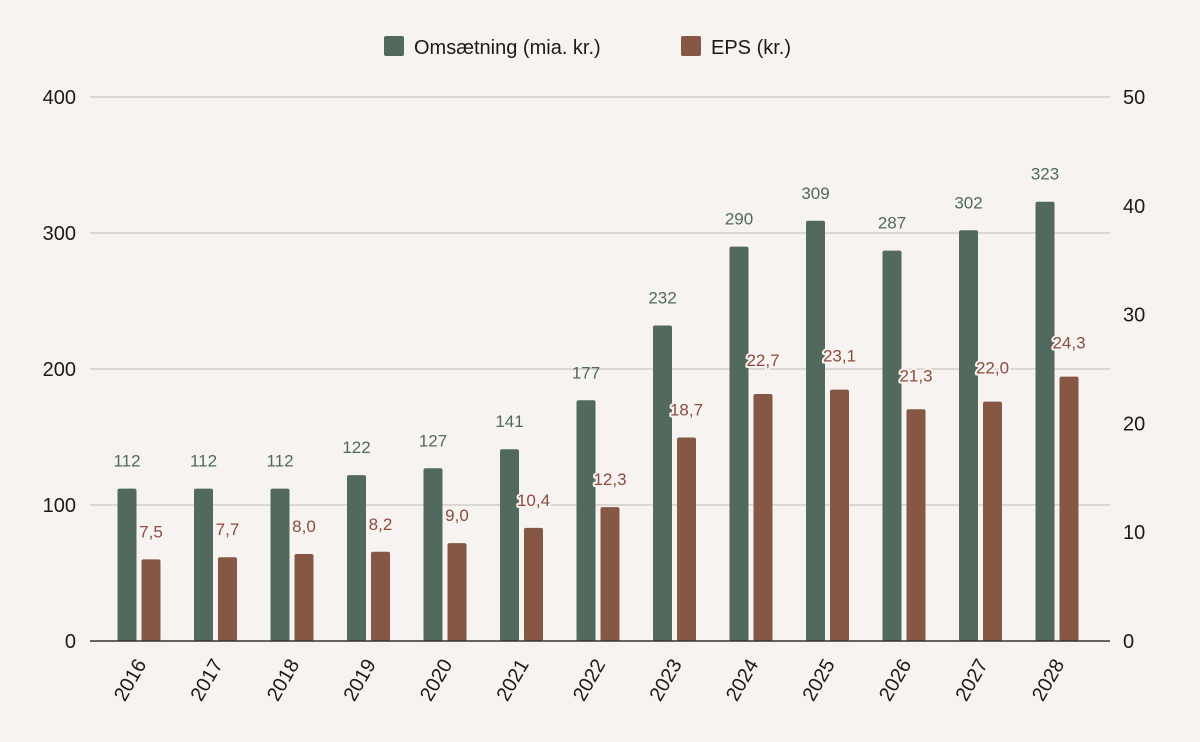 The height and width of the screenshot is (742, 1200). What do you see at coordinates (533, 500) in the screenshot?
I see `data-label-eps: 10,4` at bounding box center [533, 500].